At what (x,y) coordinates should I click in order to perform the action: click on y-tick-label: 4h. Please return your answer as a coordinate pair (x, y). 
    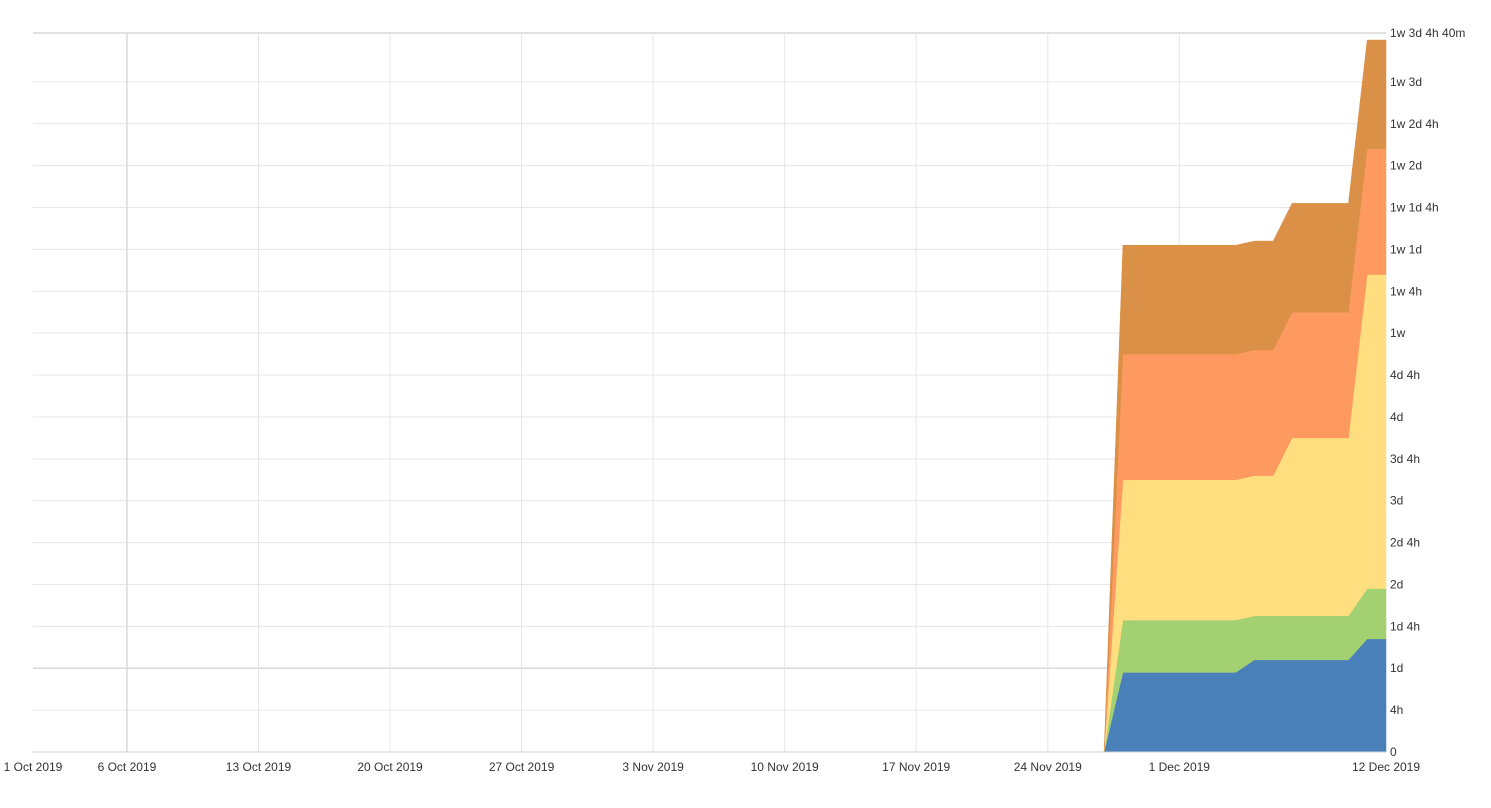
    Looking at the image, I should click on (1396, 710).